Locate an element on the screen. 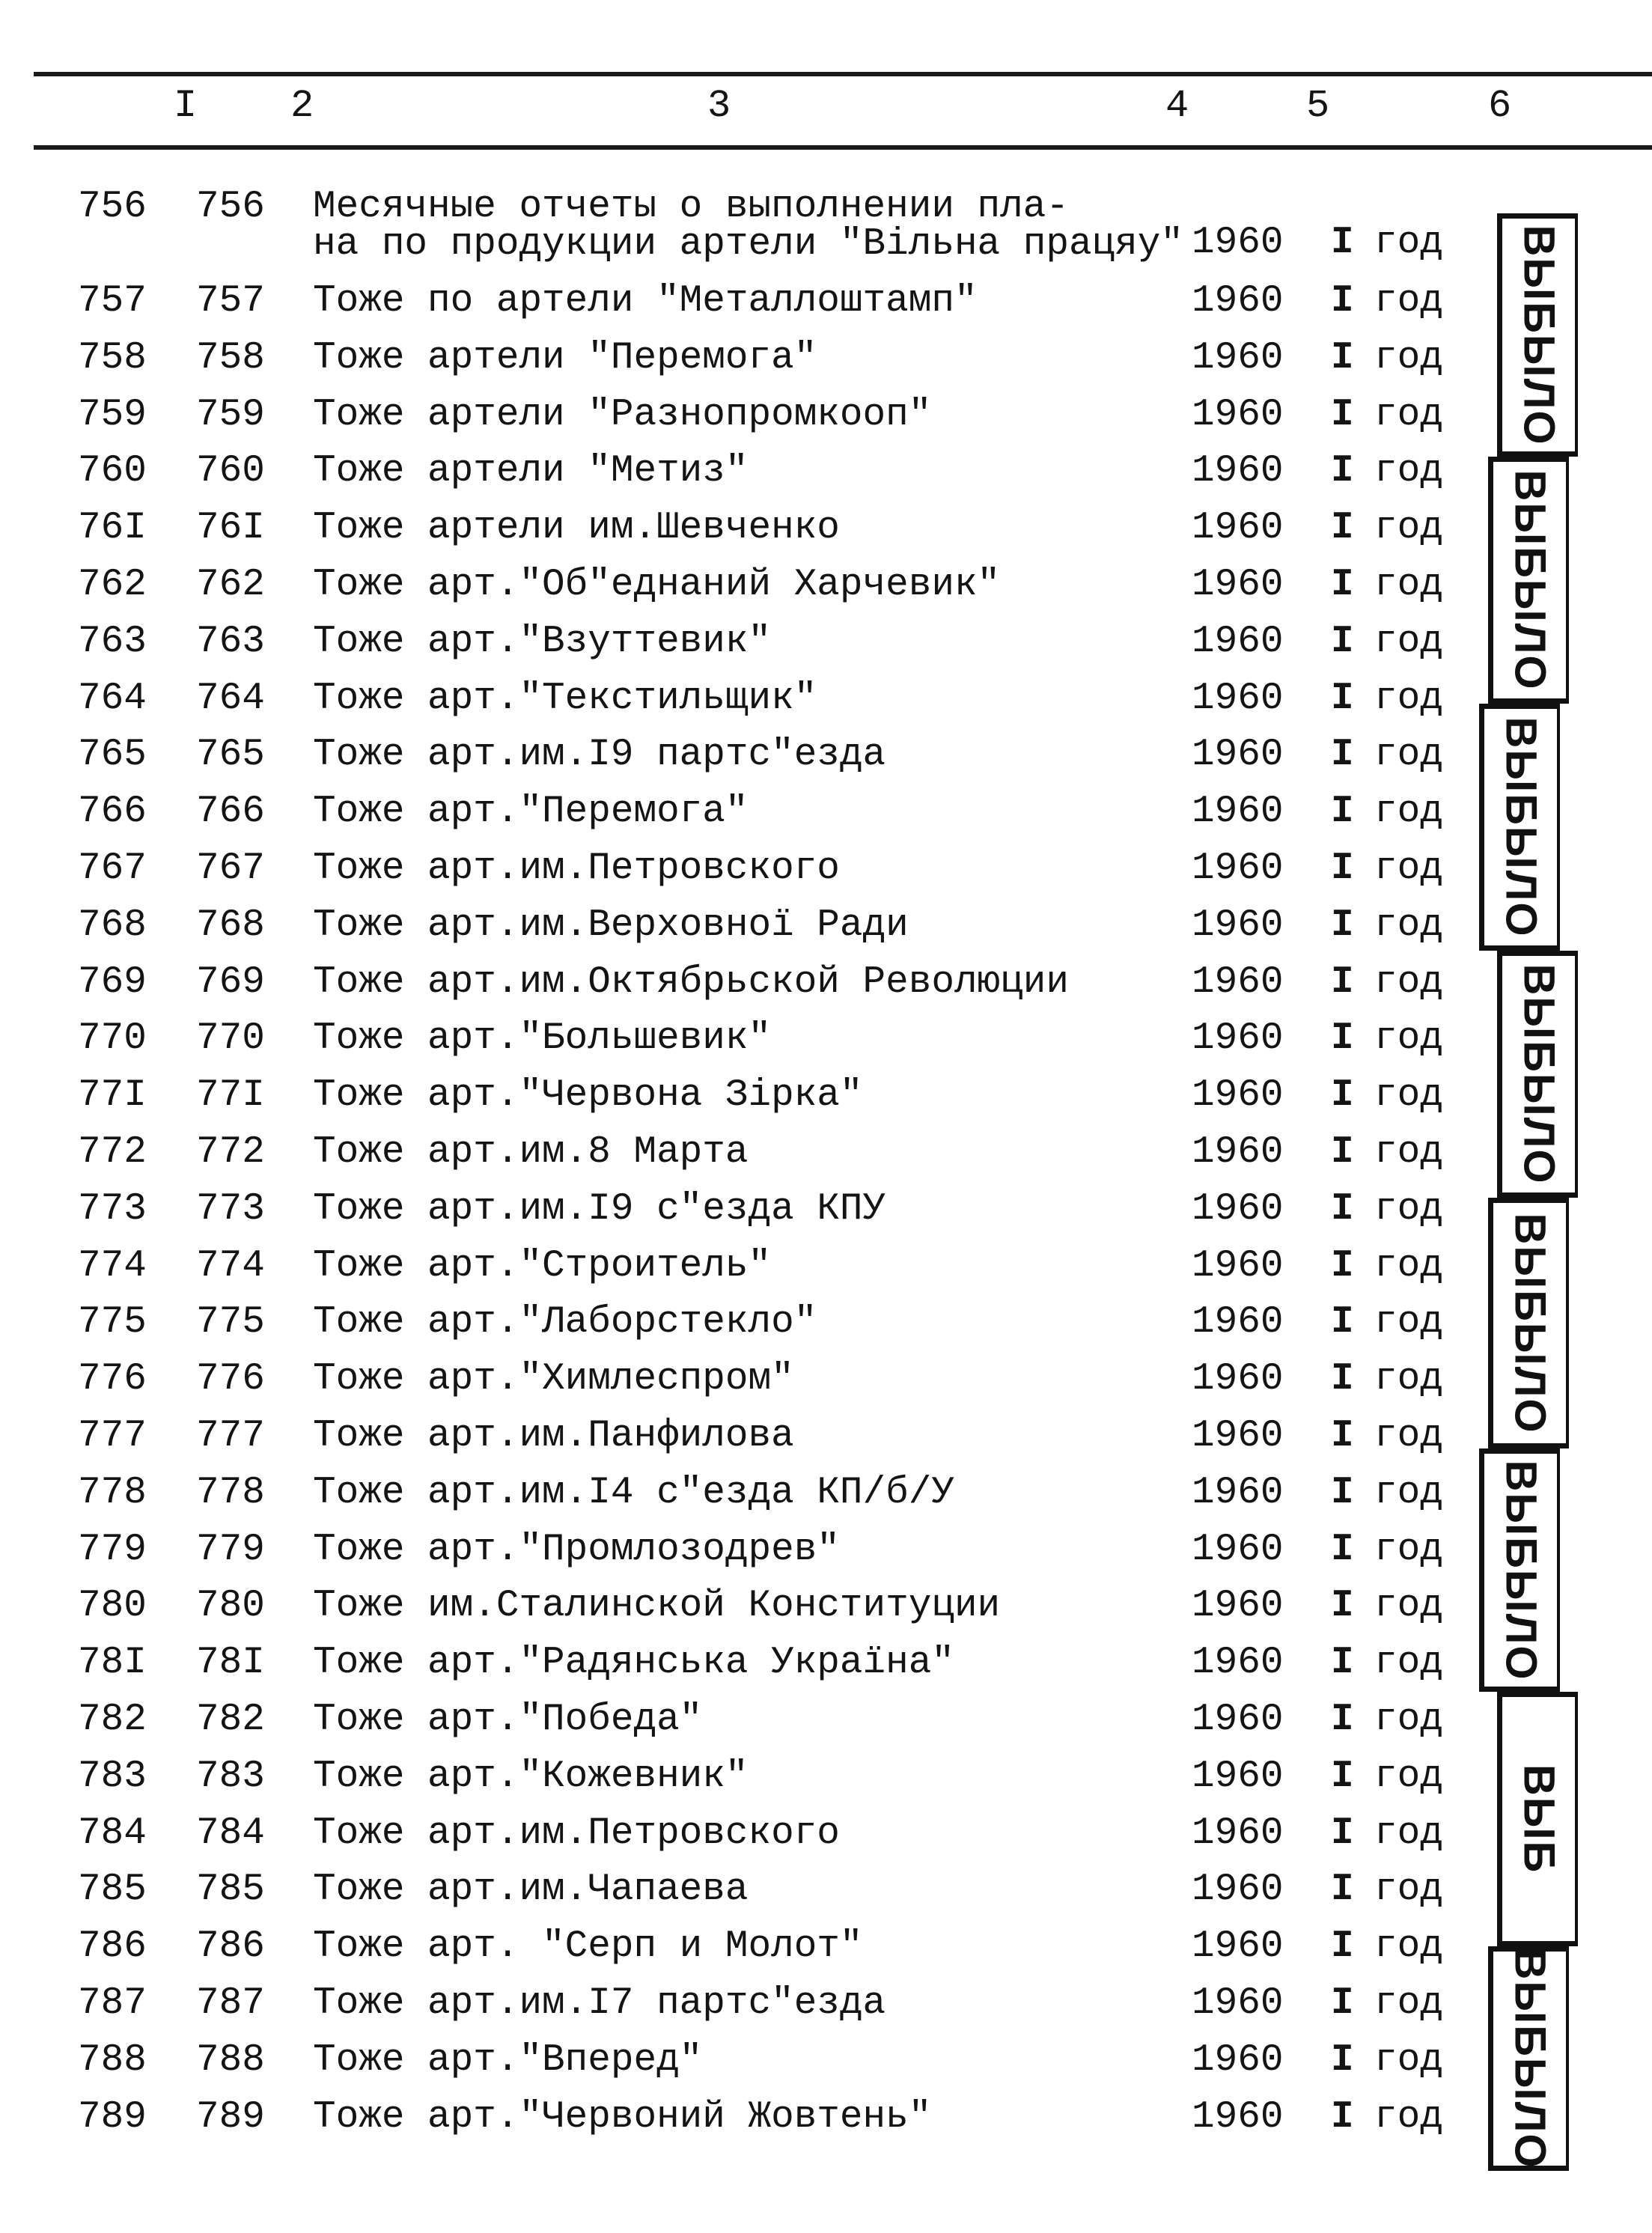  case-title: Тоже арт."Червоний Жовтень" is located at coordinates (622, 2117).